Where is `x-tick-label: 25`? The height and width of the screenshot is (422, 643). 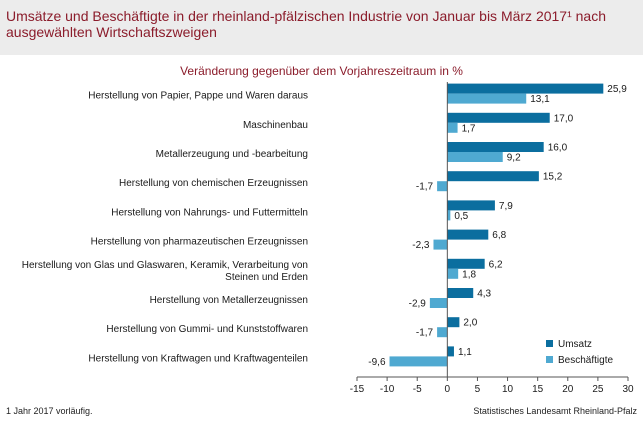 x-tick-label: 25 is located at coordinates (598, 389).